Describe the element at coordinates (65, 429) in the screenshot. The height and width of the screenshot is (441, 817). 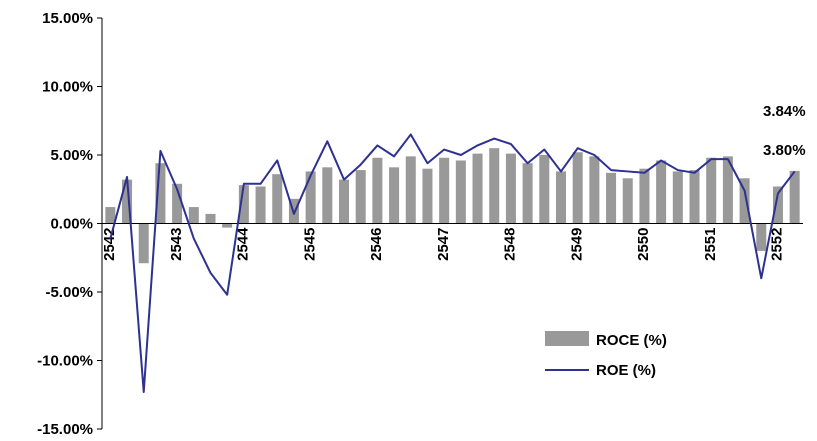
I see `y-tick-label: -15.00%` at that location.